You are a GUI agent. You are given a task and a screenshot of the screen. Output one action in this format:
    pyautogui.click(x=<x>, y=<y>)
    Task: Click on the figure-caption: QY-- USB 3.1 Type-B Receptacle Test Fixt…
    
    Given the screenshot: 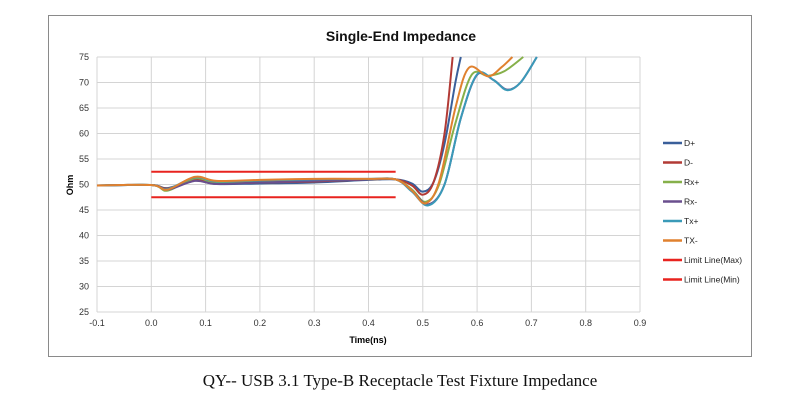 What is the action you would take?
    pyautogui.click(x=400, y=380)
    